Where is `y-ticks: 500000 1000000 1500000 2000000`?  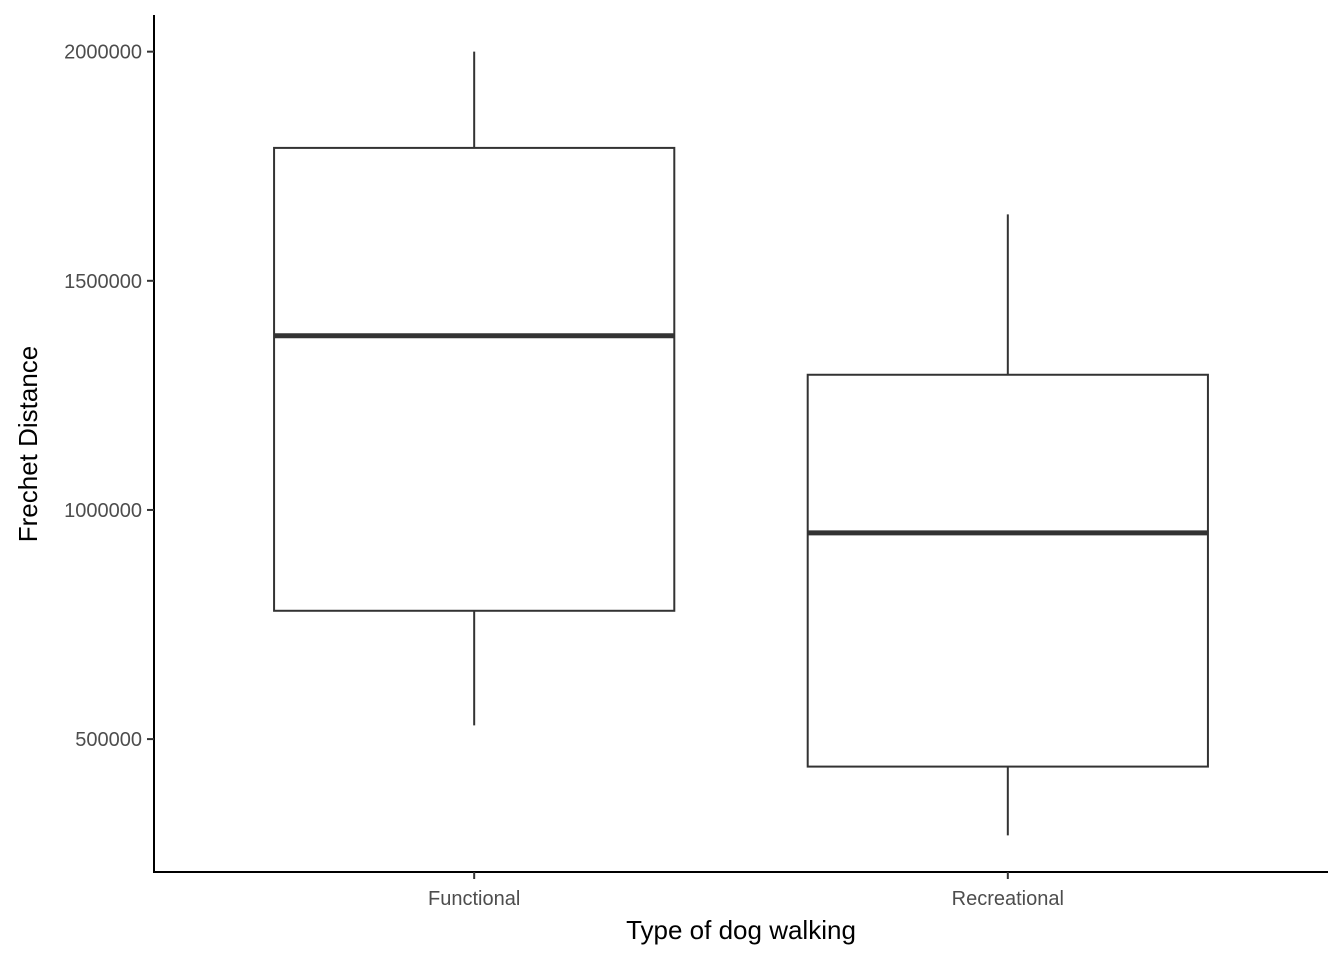
y-ticks: 500000 1000000 1500000 2000000 is located at coordinates (109, 396).